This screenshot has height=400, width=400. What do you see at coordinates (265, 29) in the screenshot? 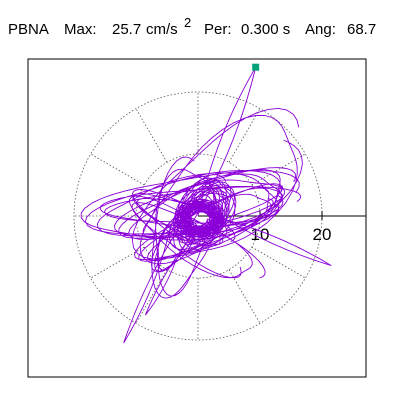
I see `period-value: 0.300 s` at bounding box center [265, 29].